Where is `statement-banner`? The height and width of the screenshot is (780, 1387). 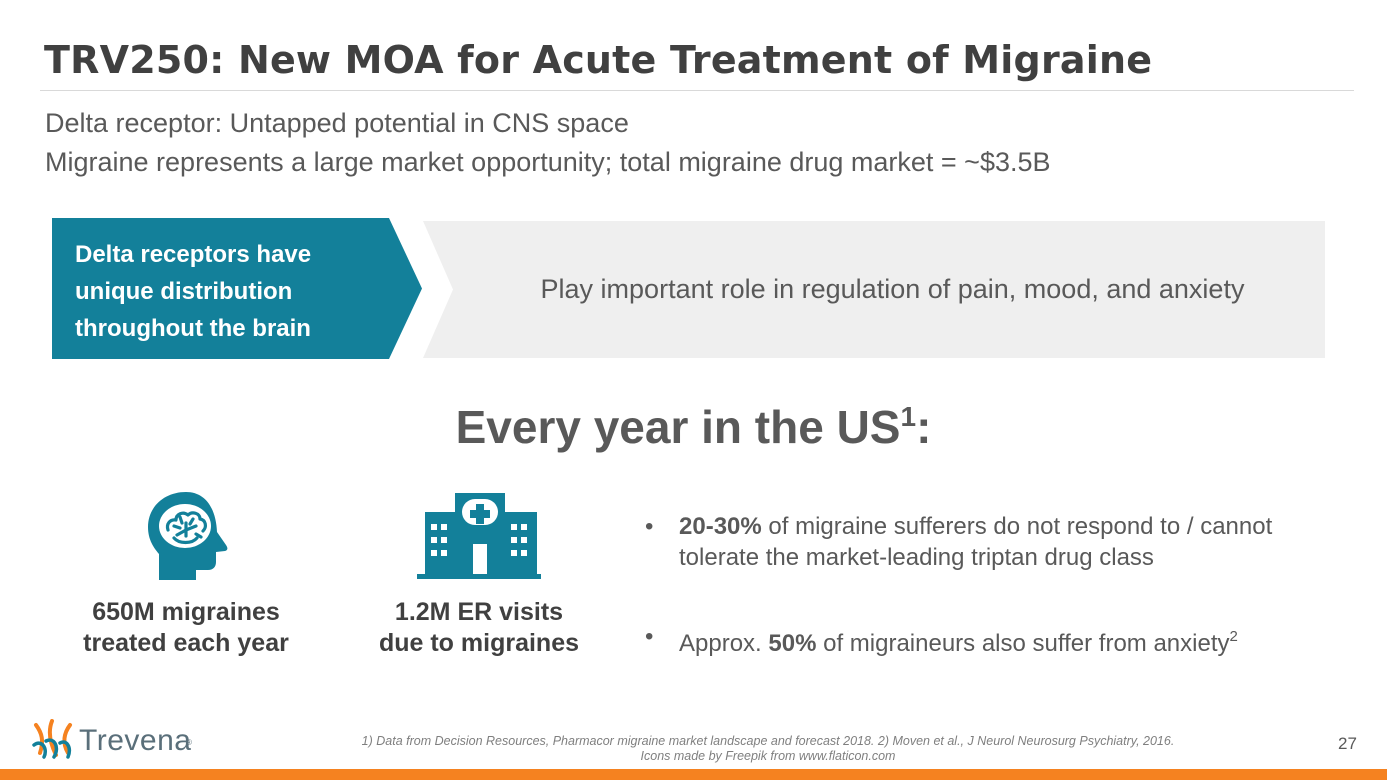 statement-banner is located at coordinates (874, 289).